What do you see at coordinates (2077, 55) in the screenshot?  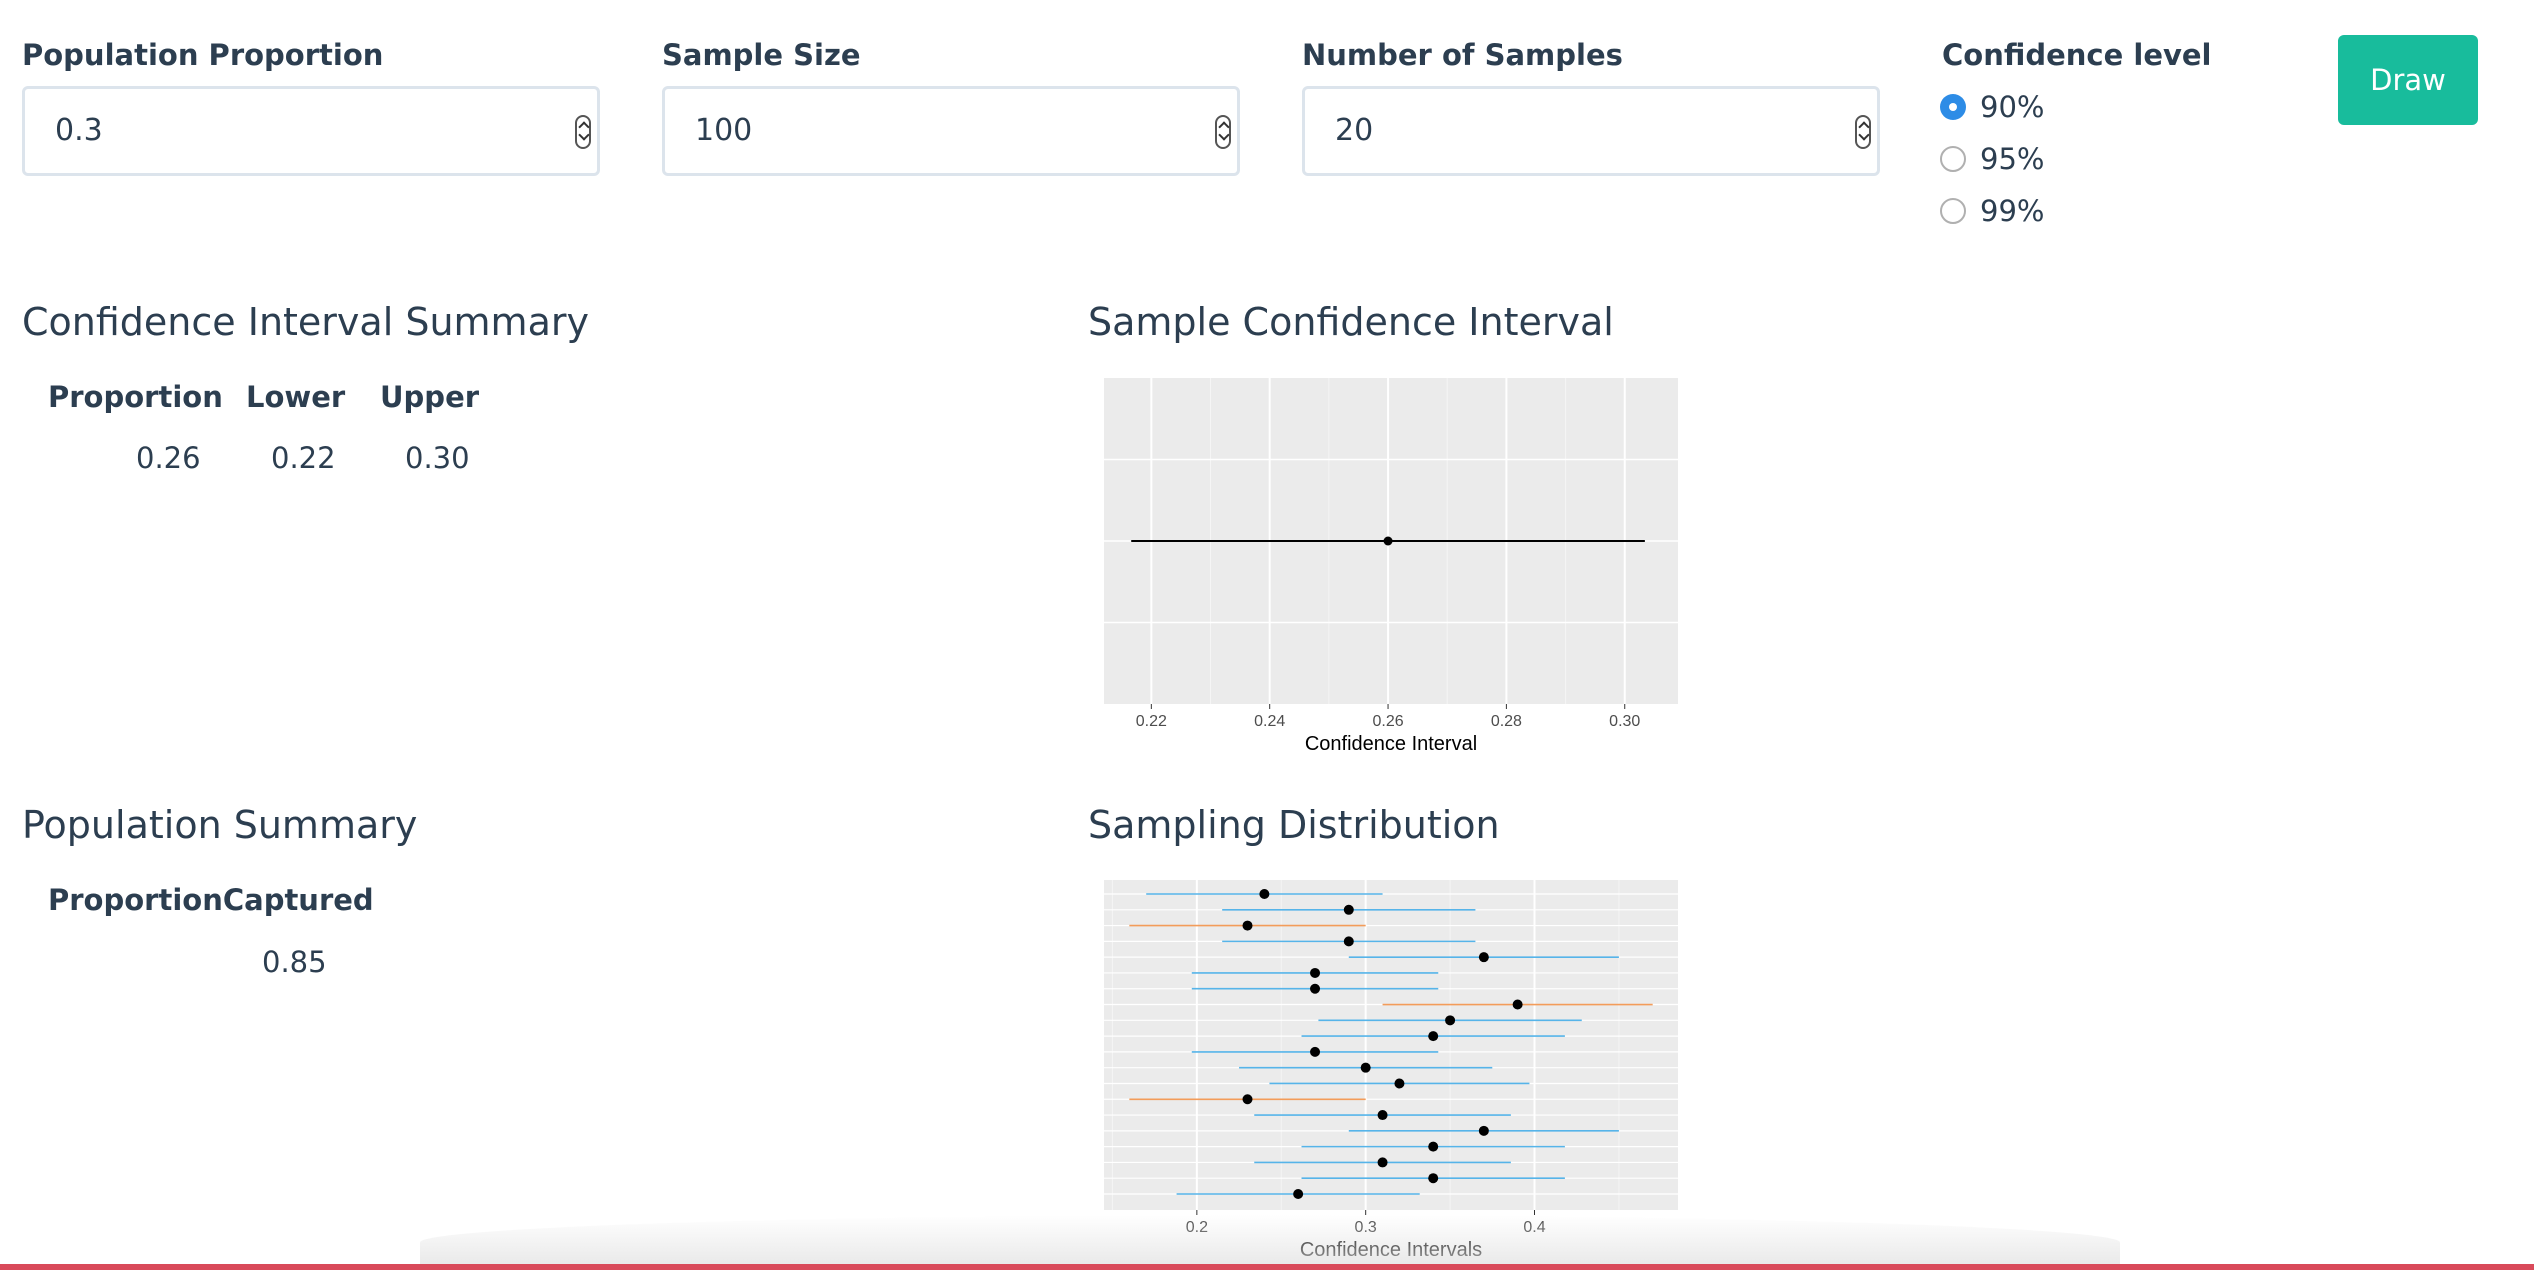 I see `confidence-level-label: Confidence level` at bounding box center [2077, 55].